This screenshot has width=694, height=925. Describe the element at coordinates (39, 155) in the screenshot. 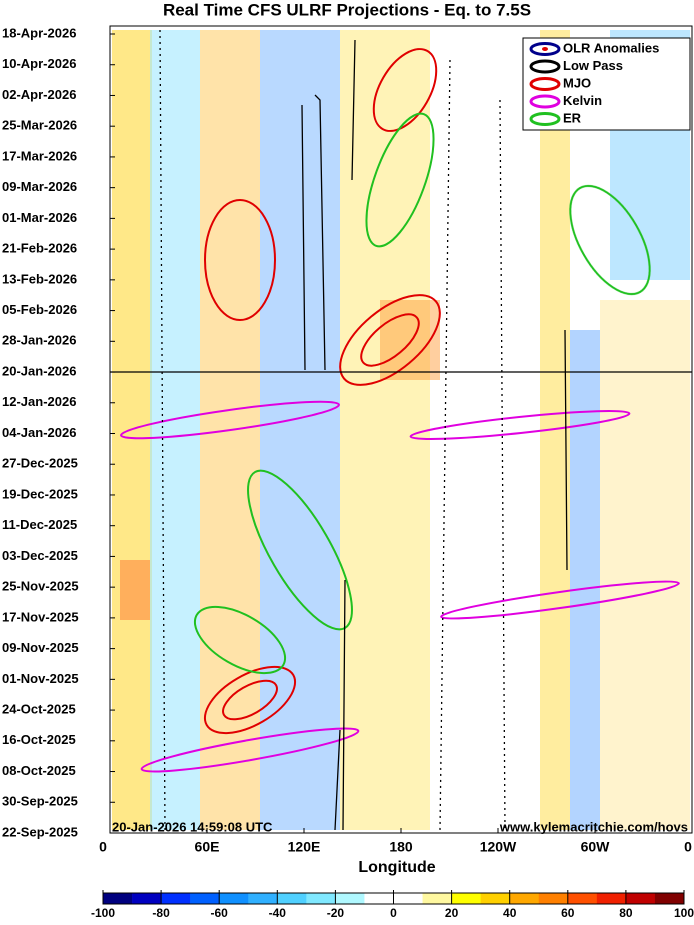

I see `y-tick-label: 17-Mar-2026` at that location.